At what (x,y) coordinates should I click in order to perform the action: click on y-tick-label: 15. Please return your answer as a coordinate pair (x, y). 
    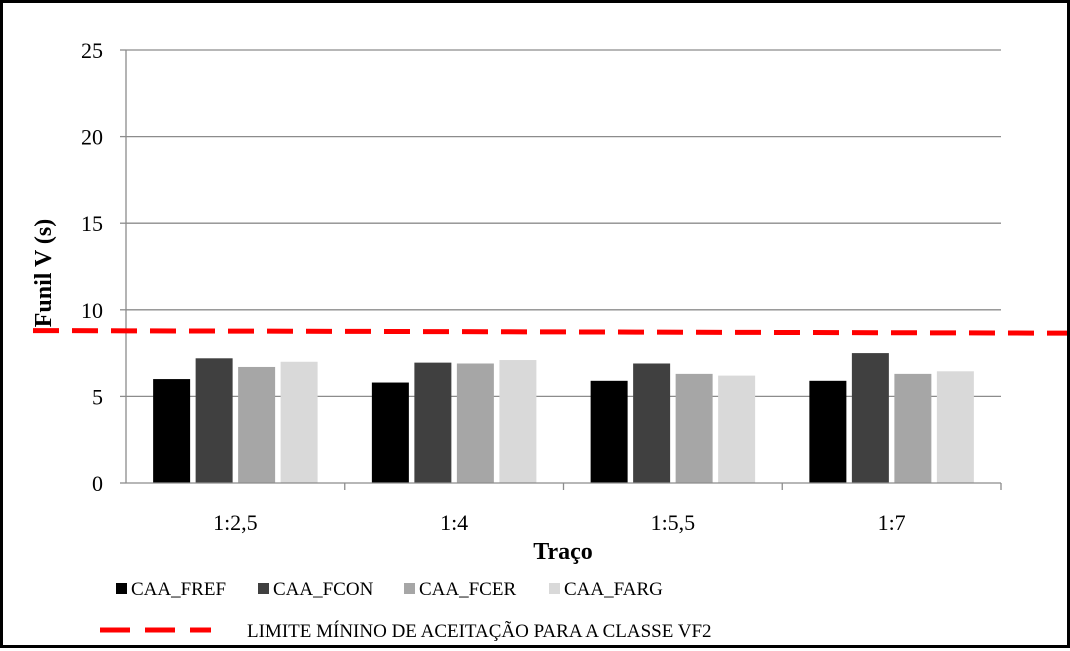
    Looking at the image, I should click on (92, 223).